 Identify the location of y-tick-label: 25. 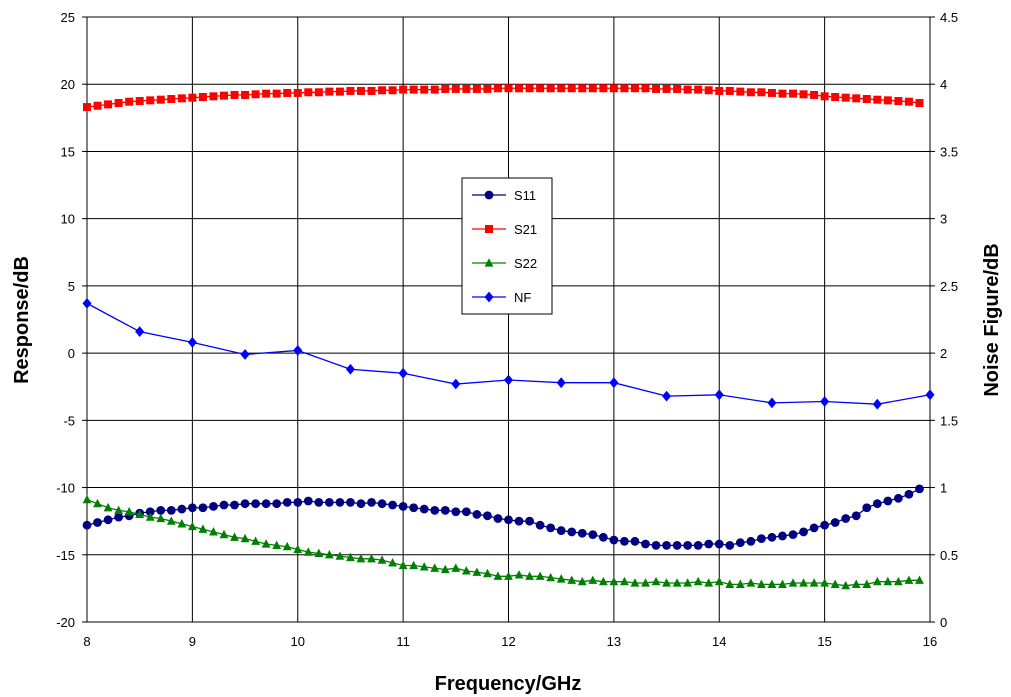
(68, 17).